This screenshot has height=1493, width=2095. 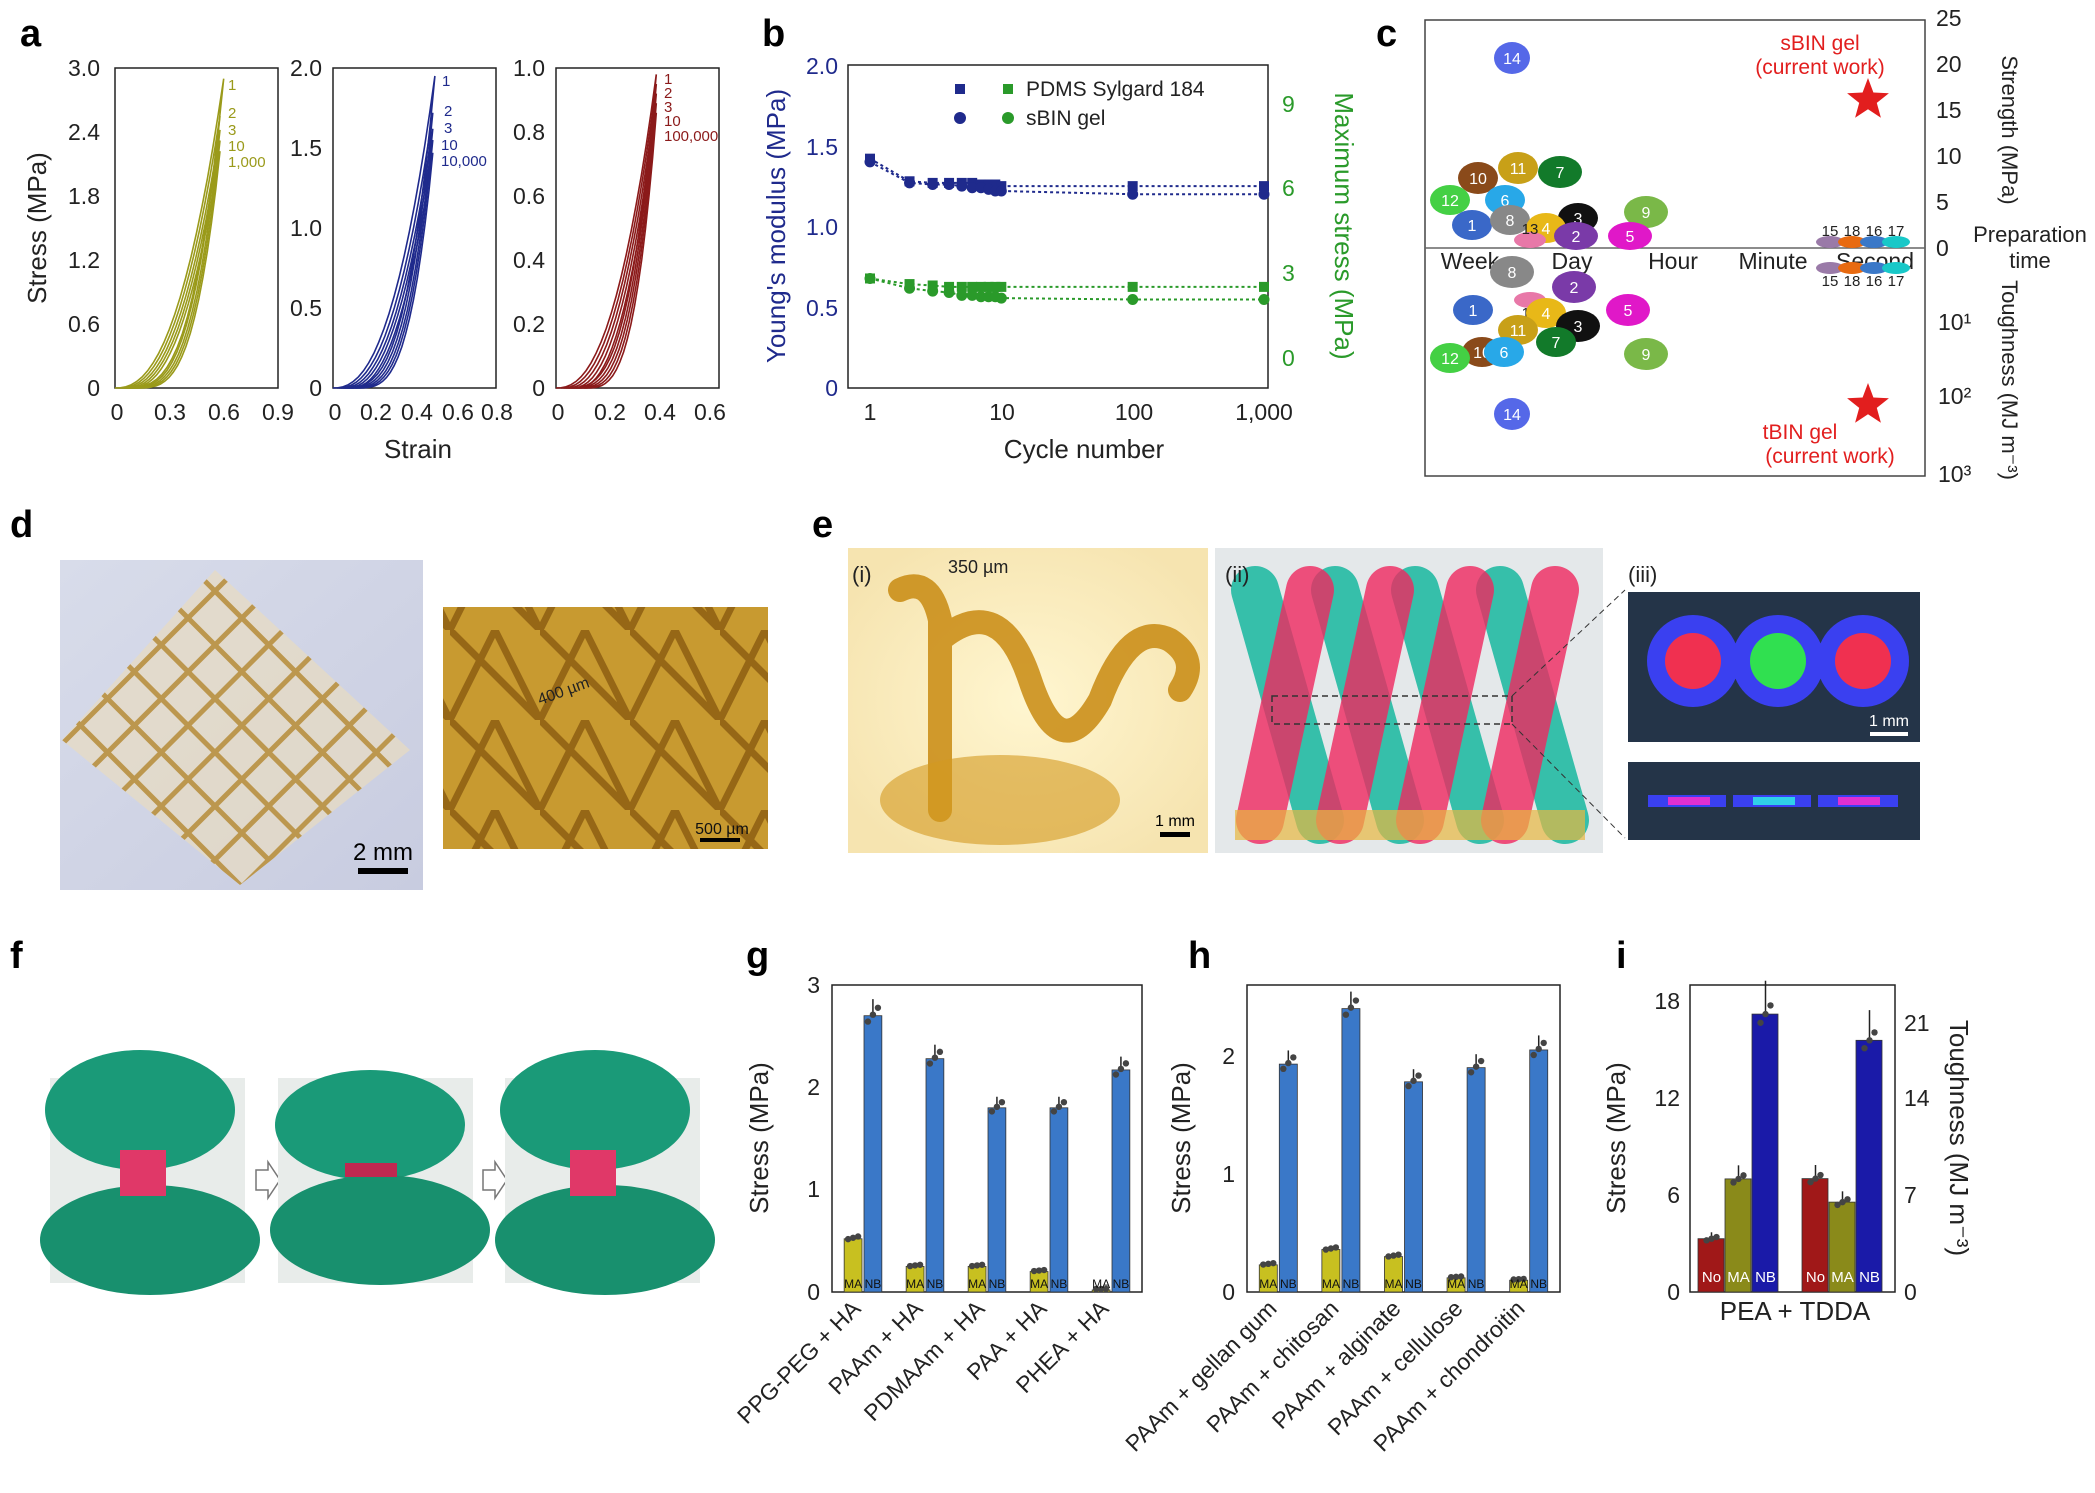 I want to click on a2-ytick: 0, so click(x=315, y=388).